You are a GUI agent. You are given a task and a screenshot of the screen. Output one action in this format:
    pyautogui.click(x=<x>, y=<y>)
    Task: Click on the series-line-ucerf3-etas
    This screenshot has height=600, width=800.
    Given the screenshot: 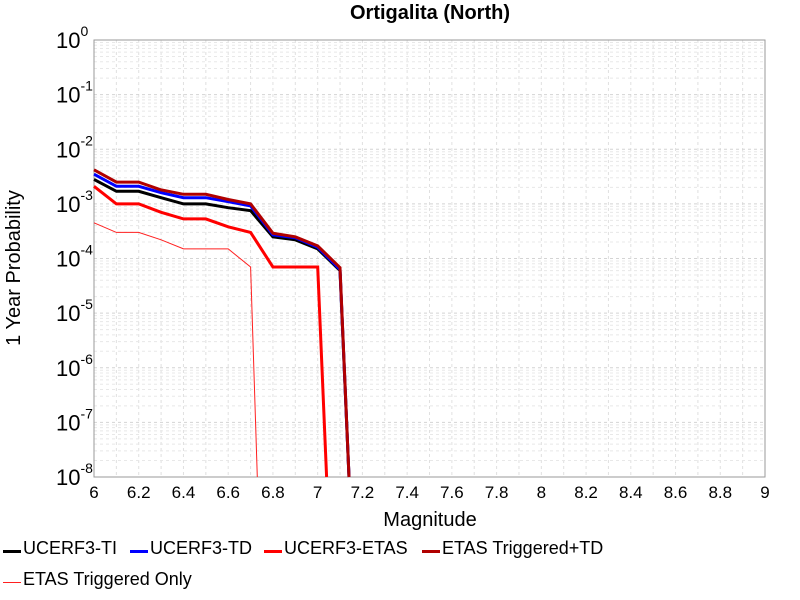 What is the action you would take?
    pyautogui.click(x=211, y=331)
    